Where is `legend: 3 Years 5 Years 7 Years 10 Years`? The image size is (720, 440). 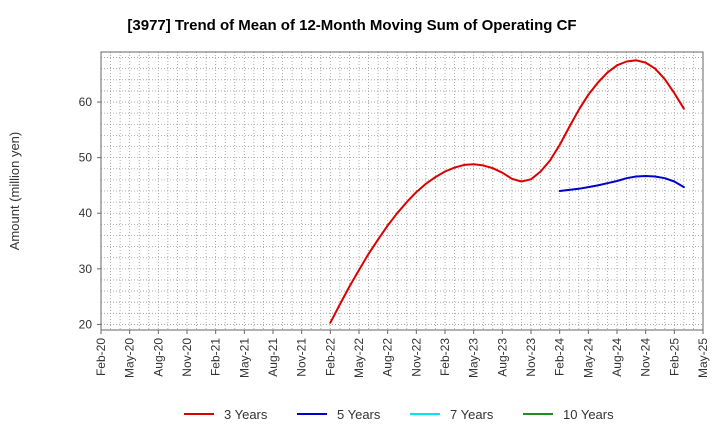 legend: 3 Years 5 Years 7 Years 10 Years is located at coordinates (399, 414).